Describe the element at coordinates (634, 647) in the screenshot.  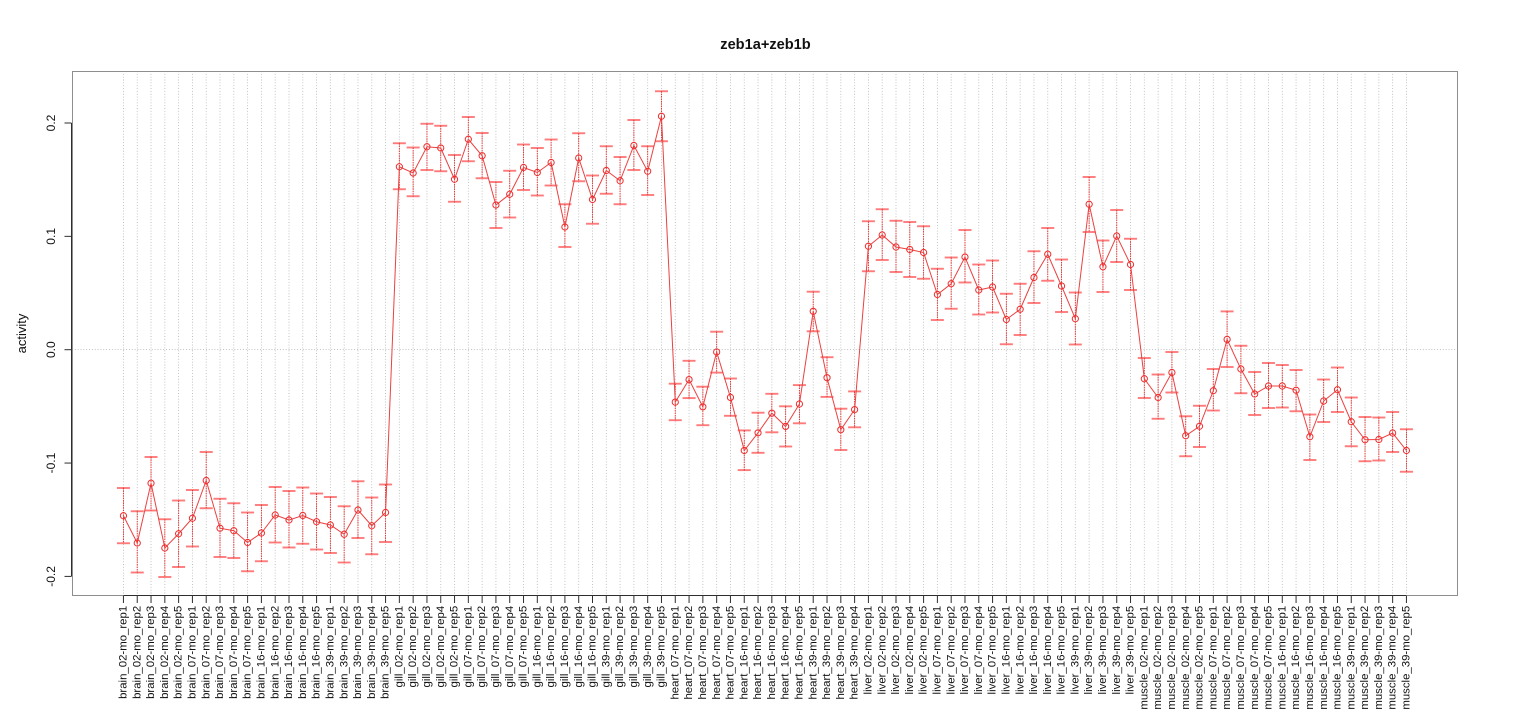
I see `svg-text: gill_39-mo_rep3` at that location.